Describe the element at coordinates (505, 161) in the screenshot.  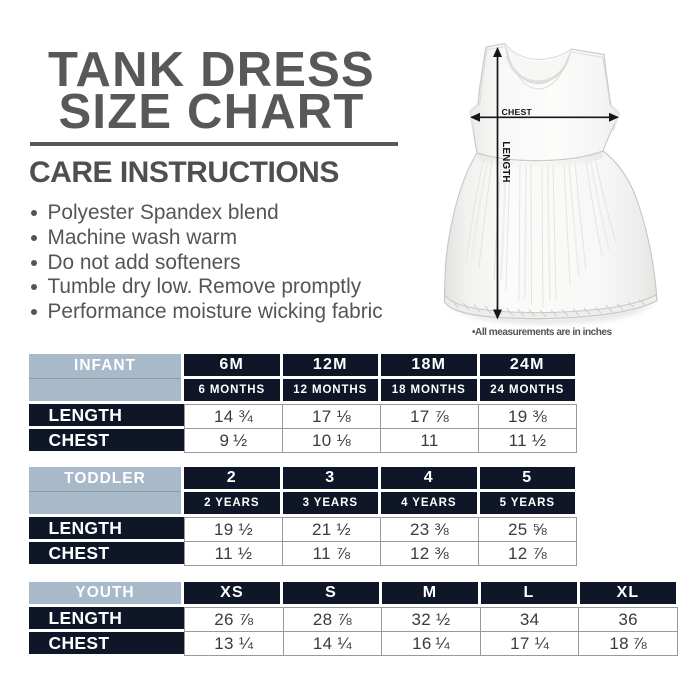
I see `svg-text: LENGTH` at that location.